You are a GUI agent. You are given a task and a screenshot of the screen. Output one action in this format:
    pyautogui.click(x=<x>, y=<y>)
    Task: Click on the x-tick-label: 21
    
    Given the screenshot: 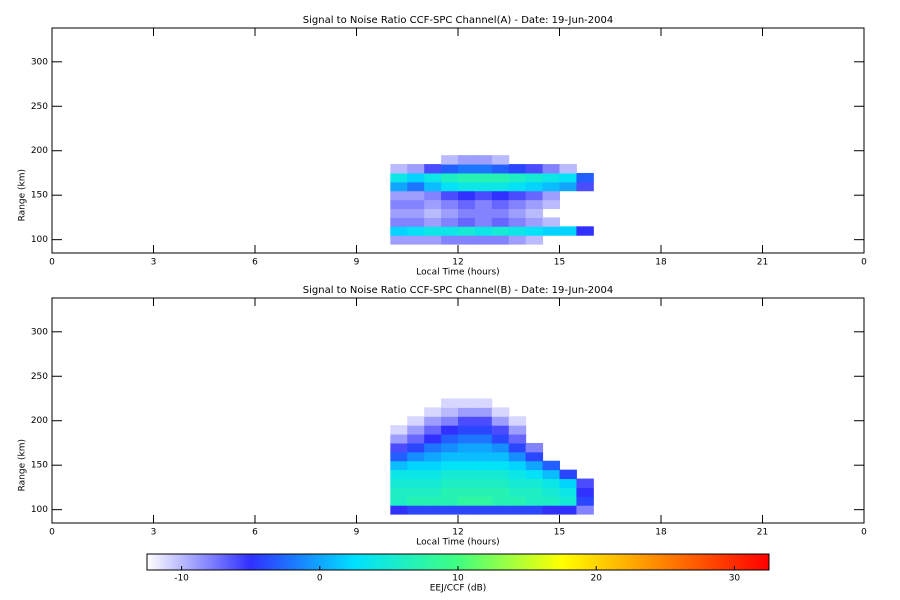 What is the action you would take?
    pyautogui.click(x=762, y=263)
    